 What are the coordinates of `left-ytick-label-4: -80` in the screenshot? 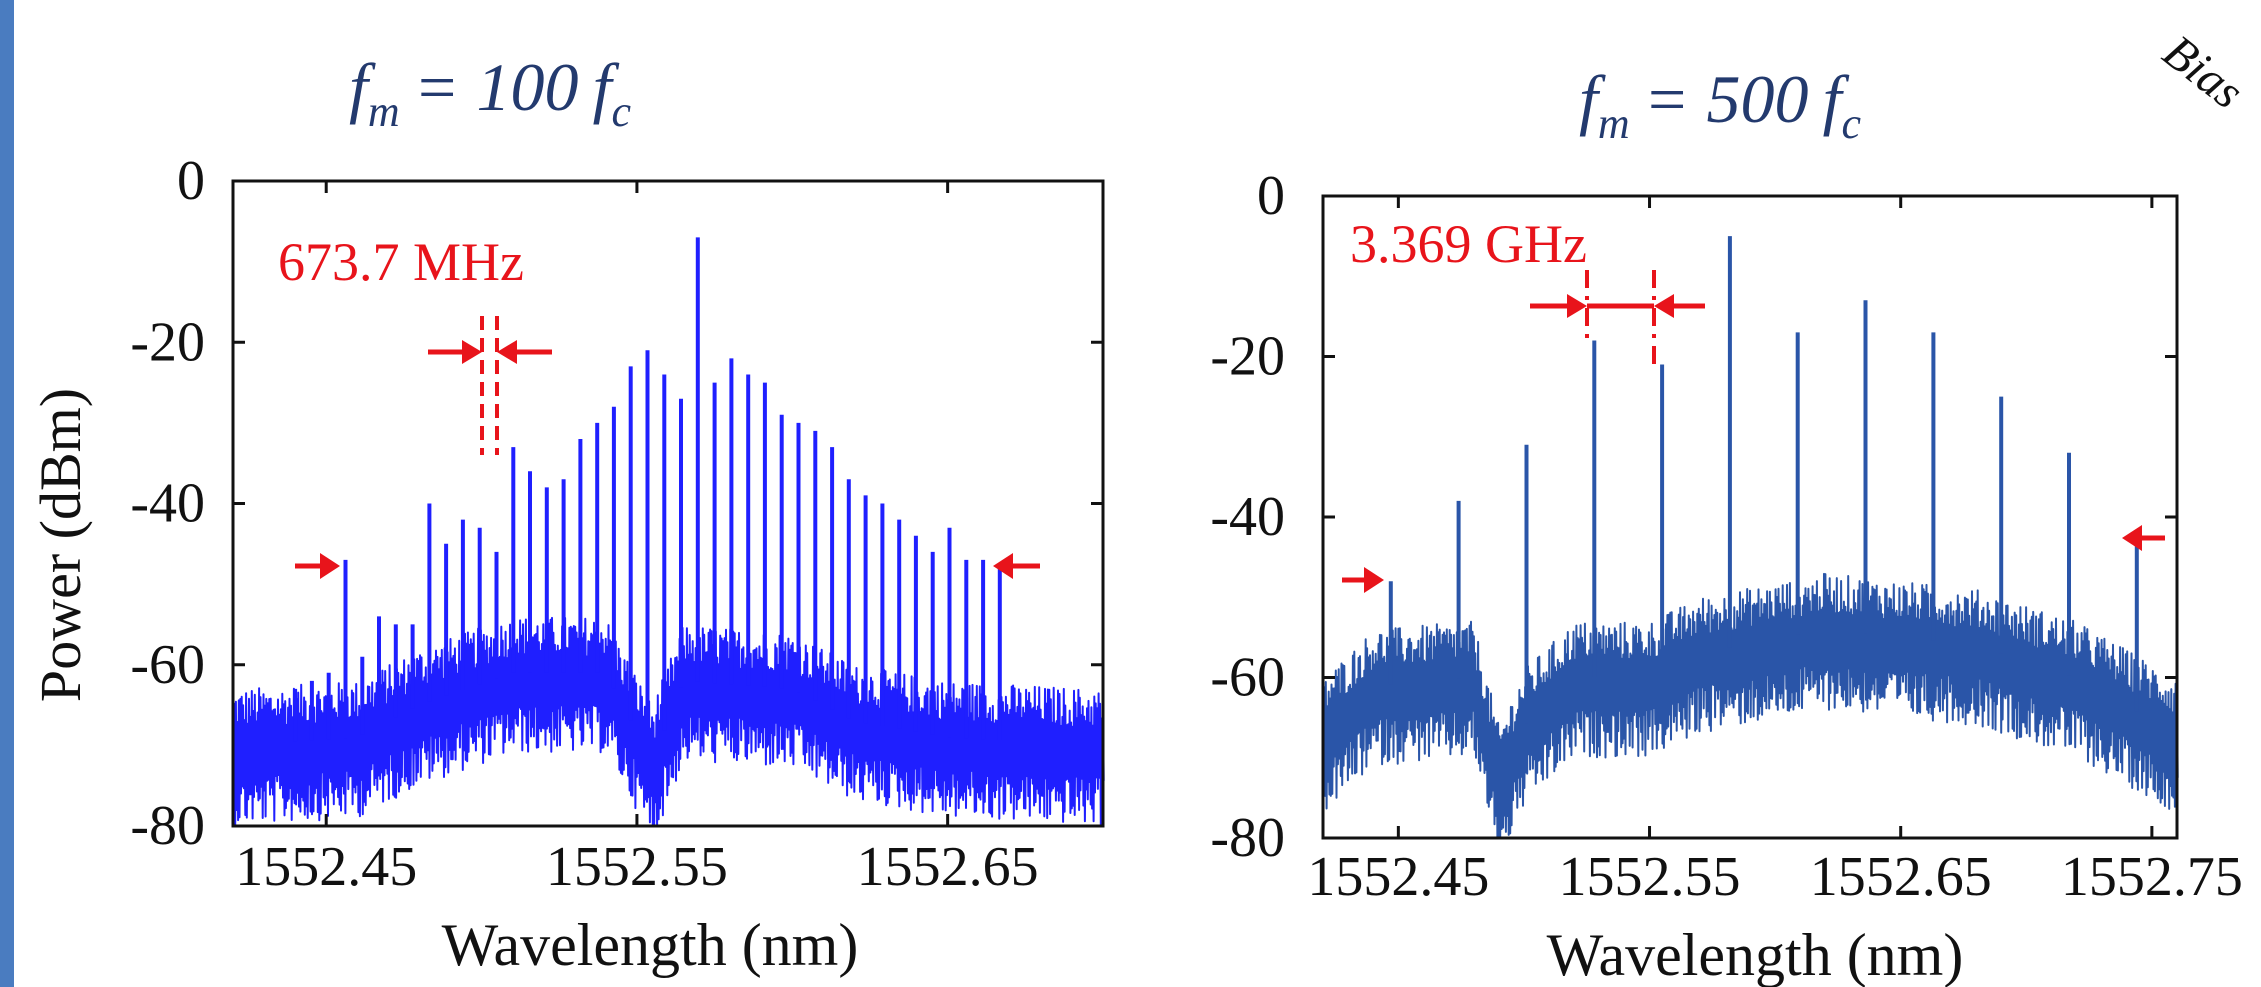 It's located at (167, 826).